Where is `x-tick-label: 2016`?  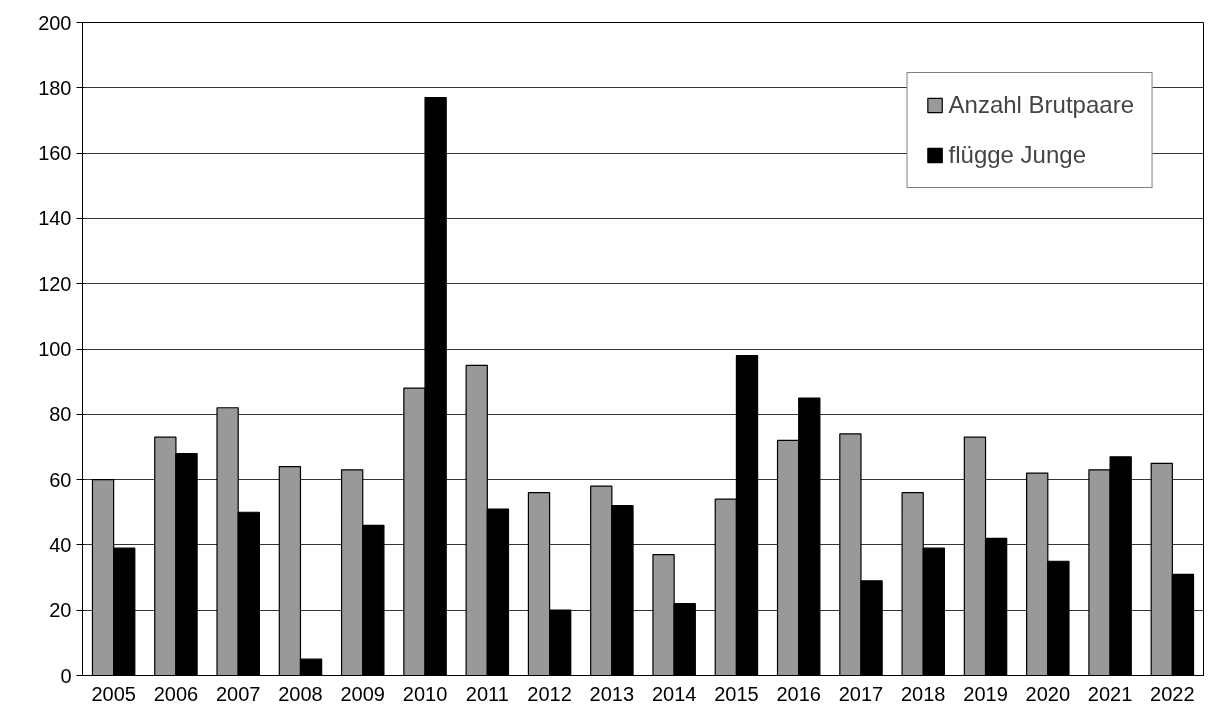
x-tick-label: 2016 is located at coordinates (798, 693).